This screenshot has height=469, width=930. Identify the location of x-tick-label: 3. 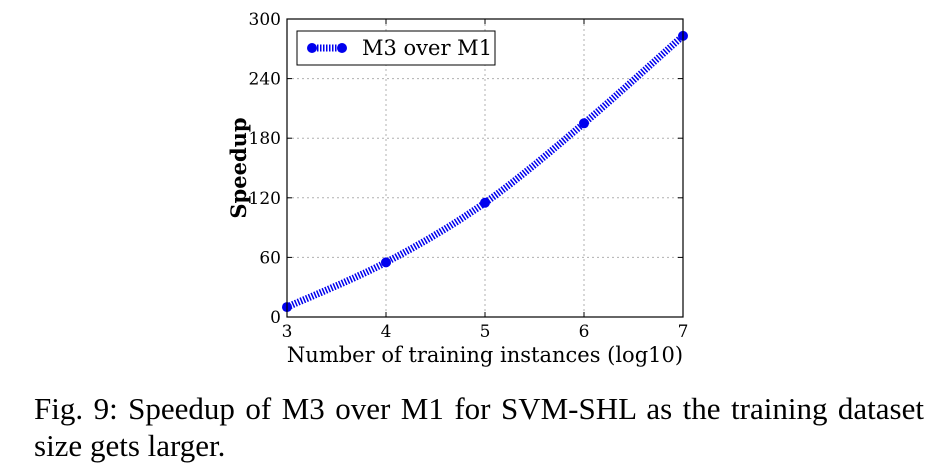
(287, 332).